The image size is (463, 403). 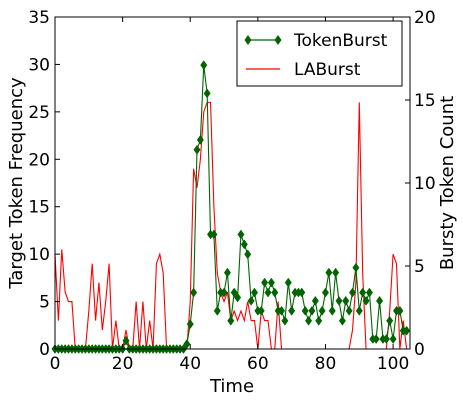 I want to click on y-tick-label-left: 30, so click(x=39, y=65).